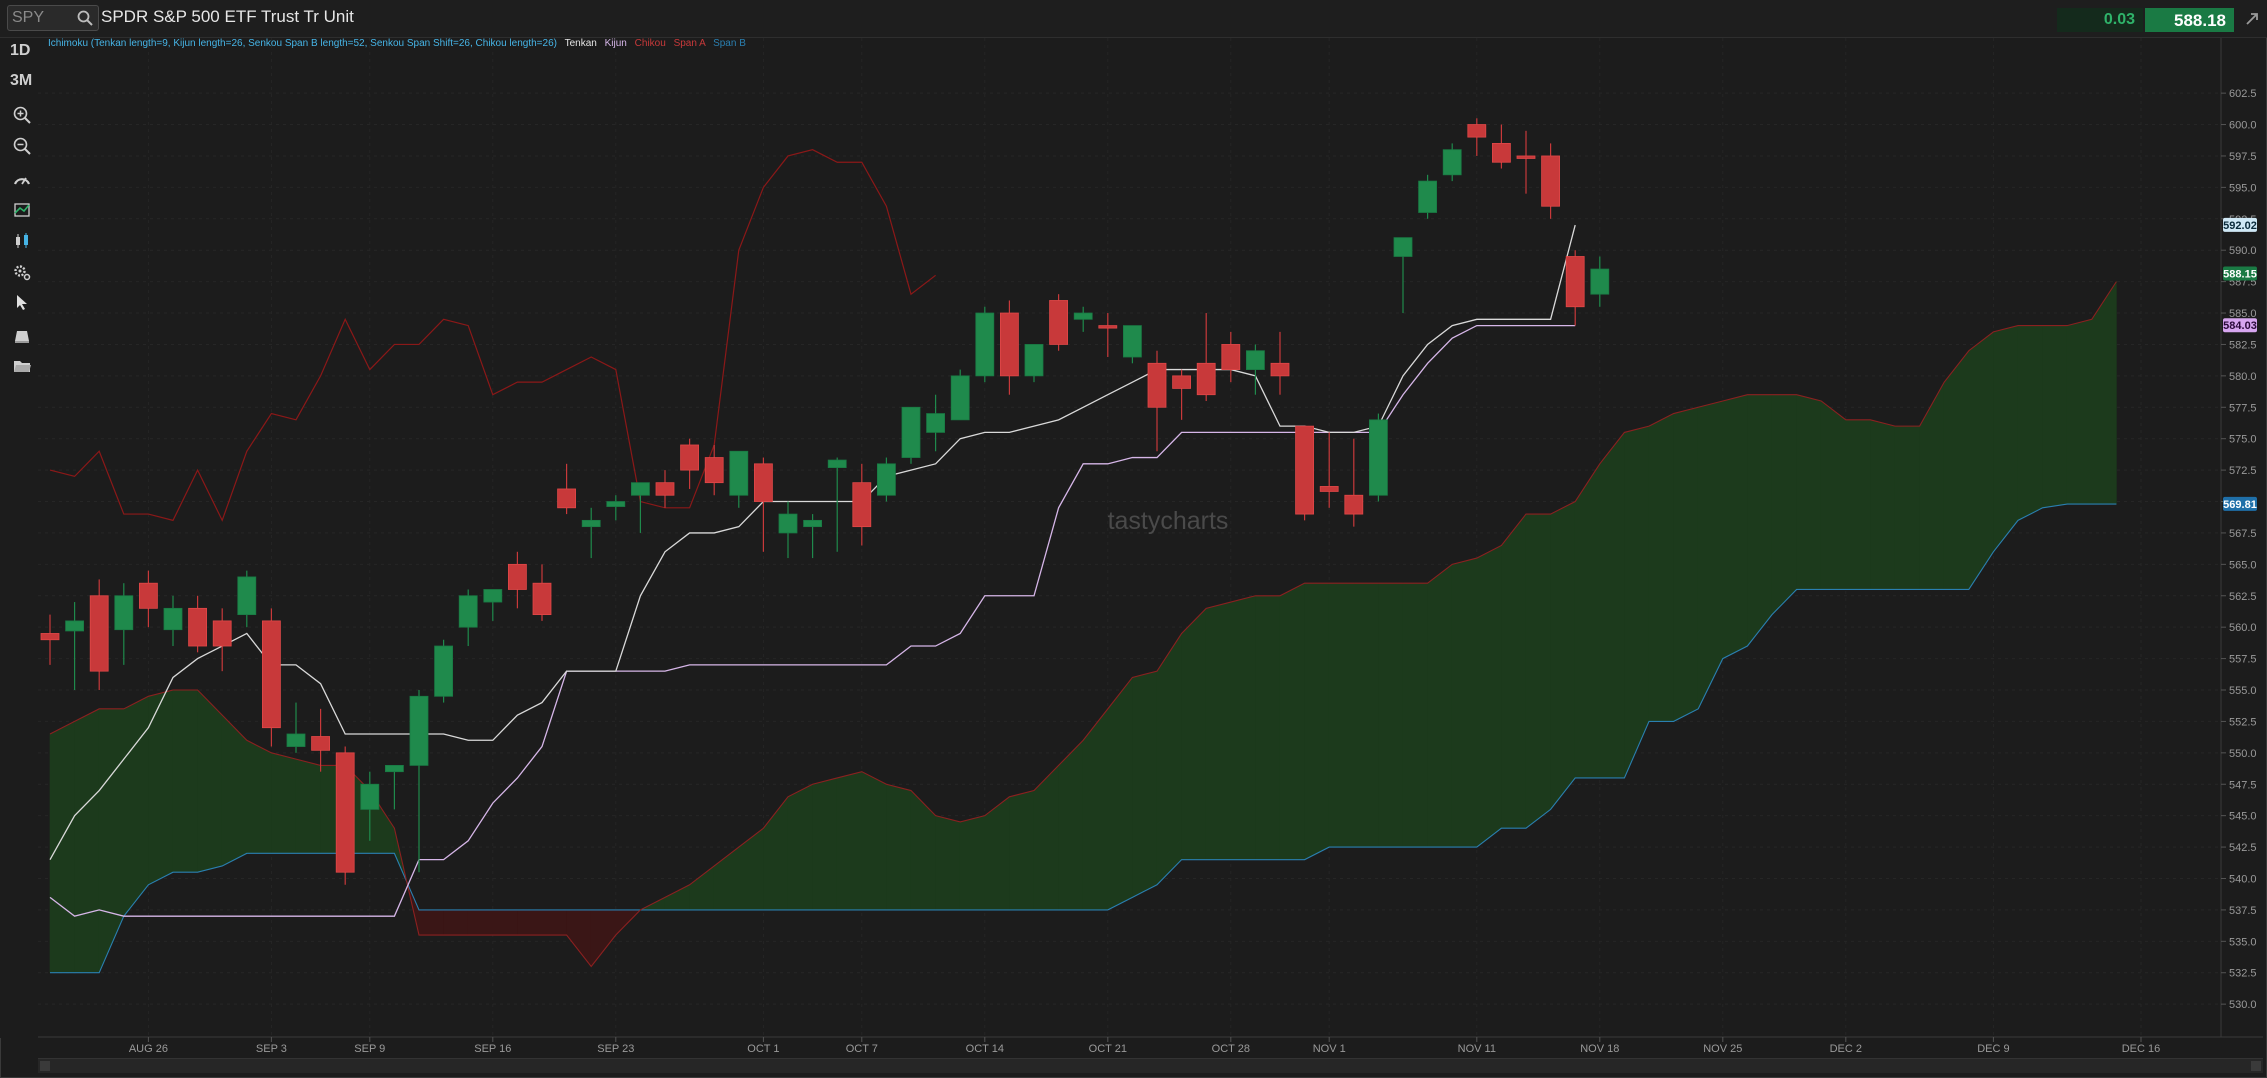 Image resolution: width=2267 pixels, height=1078 pixels. What do you see at coordinates (2240, 325) in the screenshot?
I see `kijun-tag-bg` at bounding box center [2240, 325].